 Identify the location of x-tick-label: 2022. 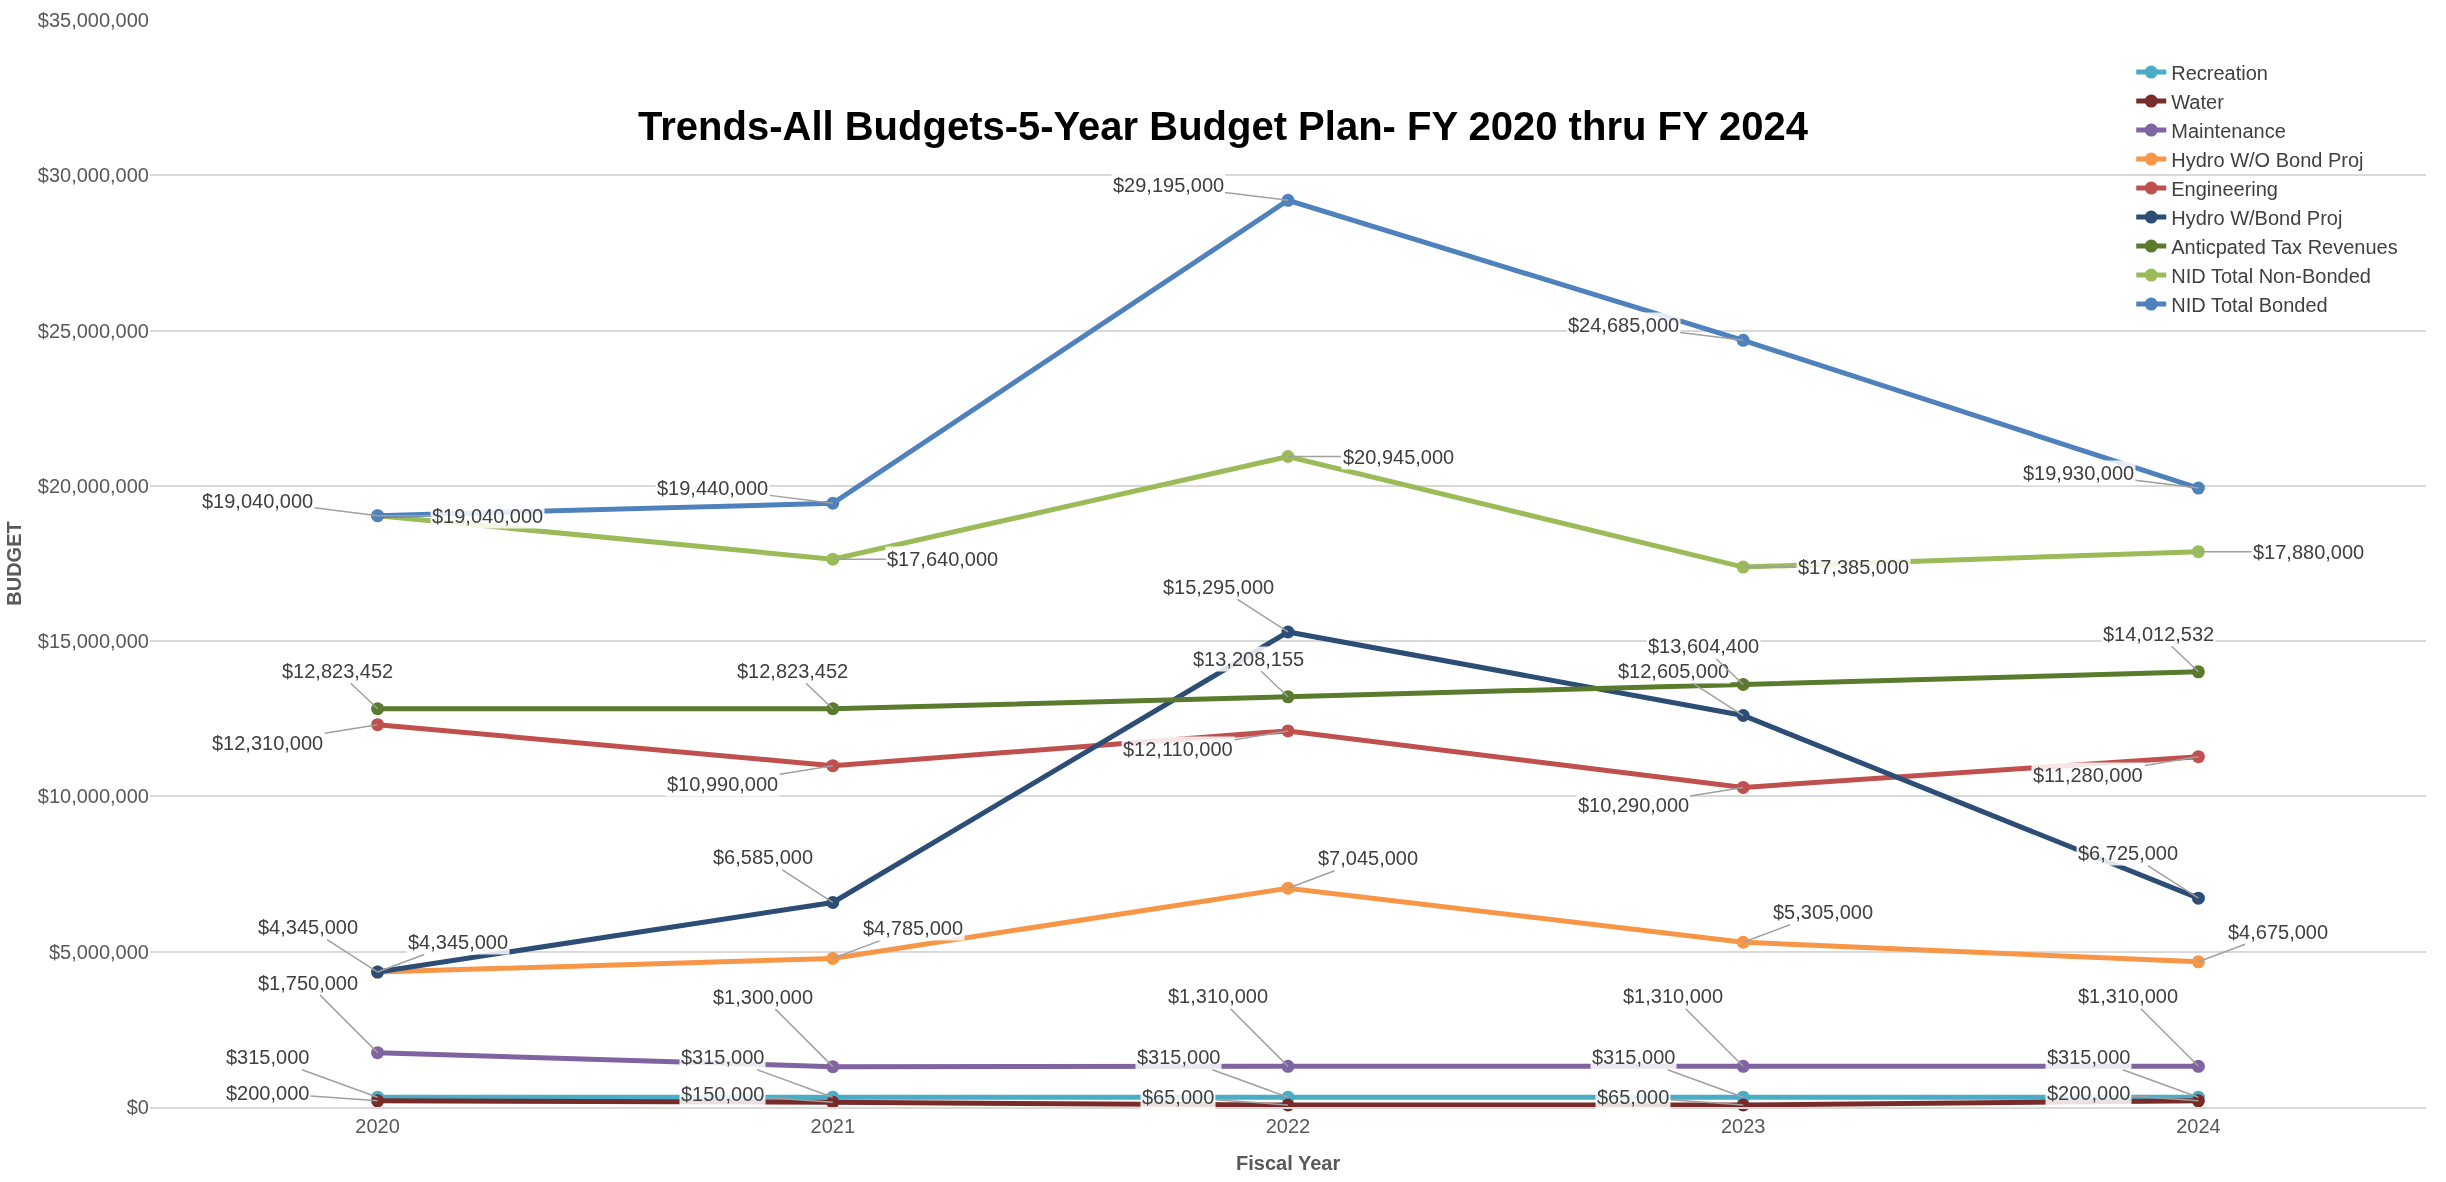
(1288, 1125).